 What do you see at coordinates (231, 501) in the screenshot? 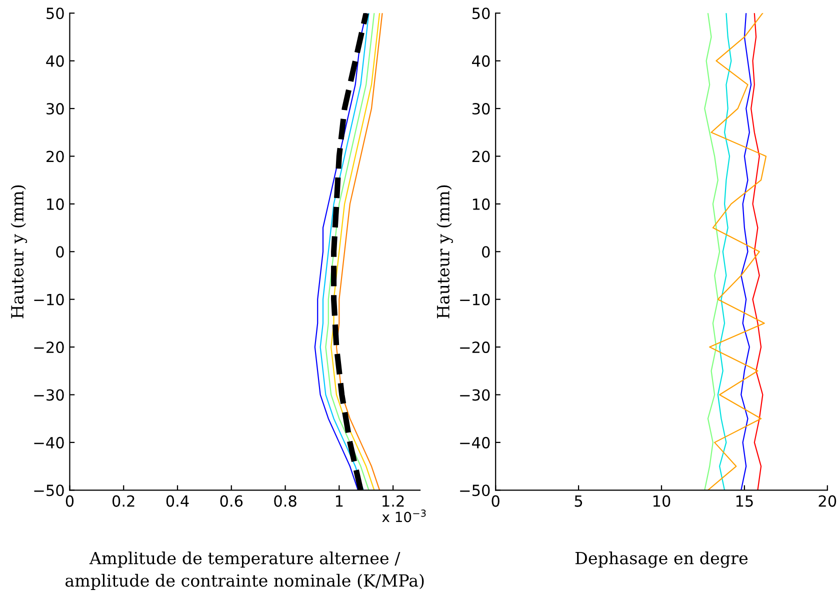
I see `x-tick-label: 0.6` at bounding box center [231, 501].